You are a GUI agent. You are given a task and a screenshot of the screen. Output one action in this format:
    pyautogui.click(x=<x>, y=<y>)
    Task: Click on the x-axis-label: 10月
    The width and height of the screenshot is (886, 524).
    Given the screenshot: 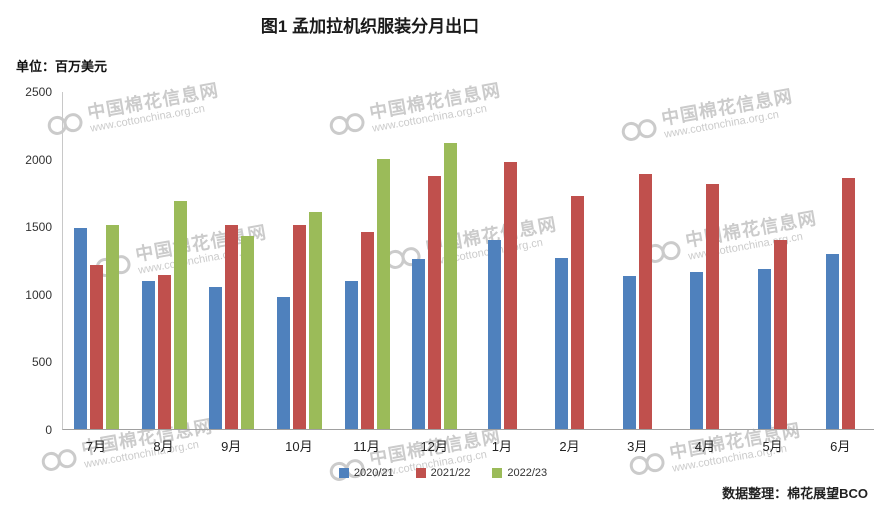 What is the action you would take?
    pyautogui.click(x=299, y=446)
    